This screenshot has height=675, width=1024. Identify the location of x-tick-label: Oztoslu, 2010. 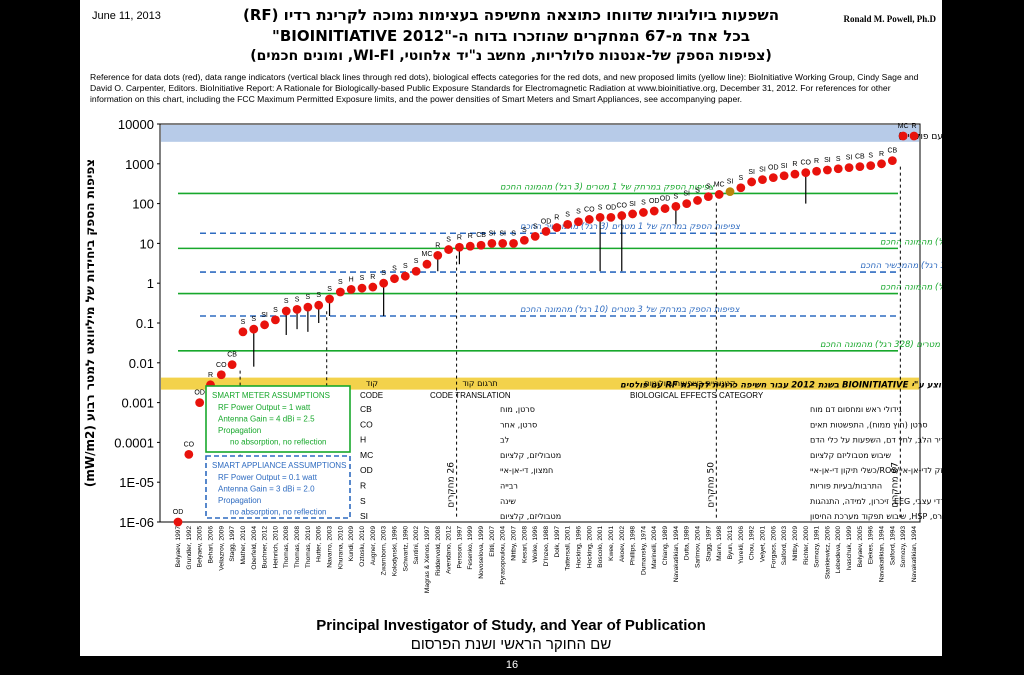
(362, 546).